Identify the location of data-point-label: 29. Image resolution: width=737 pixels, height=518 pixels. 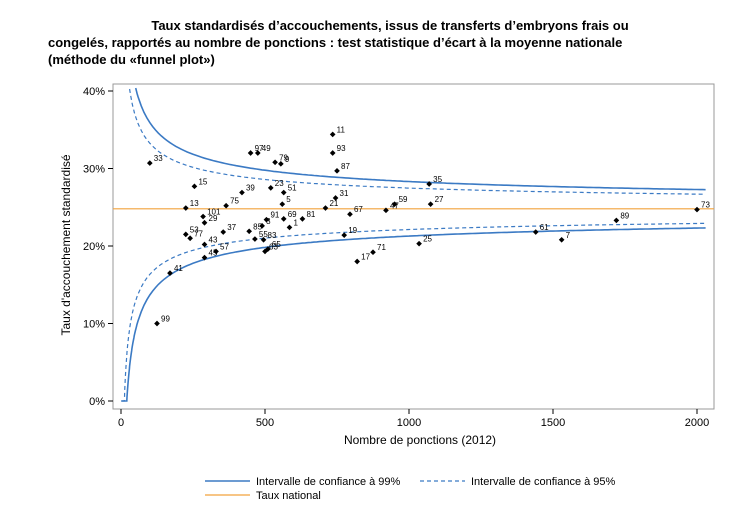
(213, 218).